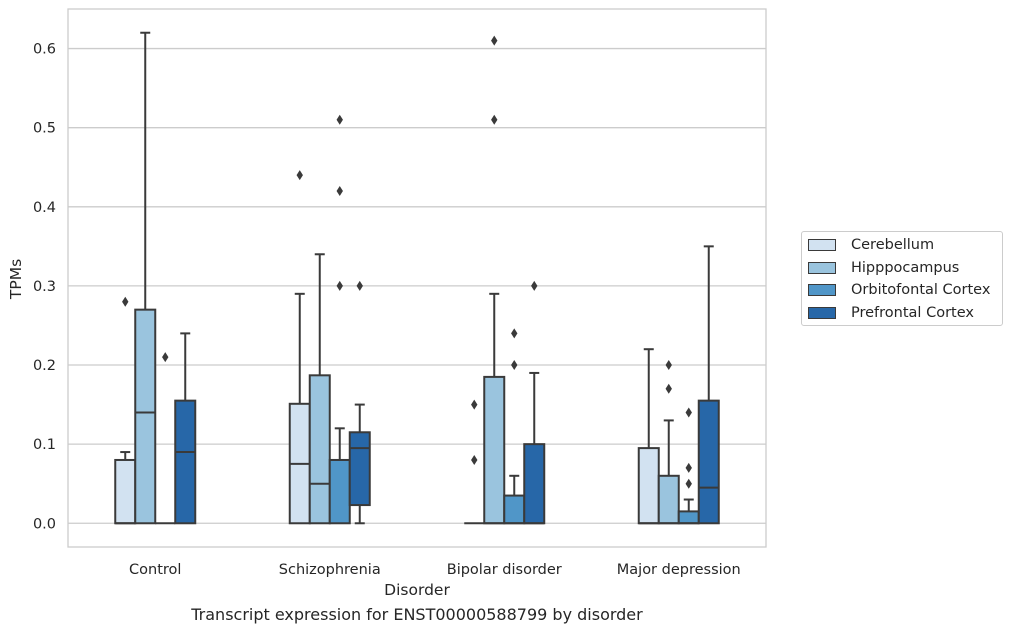 The width and height of the screenshot is (1014, 634). What do you see at coordinates (893, 245) in the screenshot?
I see `legend-label-cerebellum: Cerebellum` at bounding box center [893, 245].